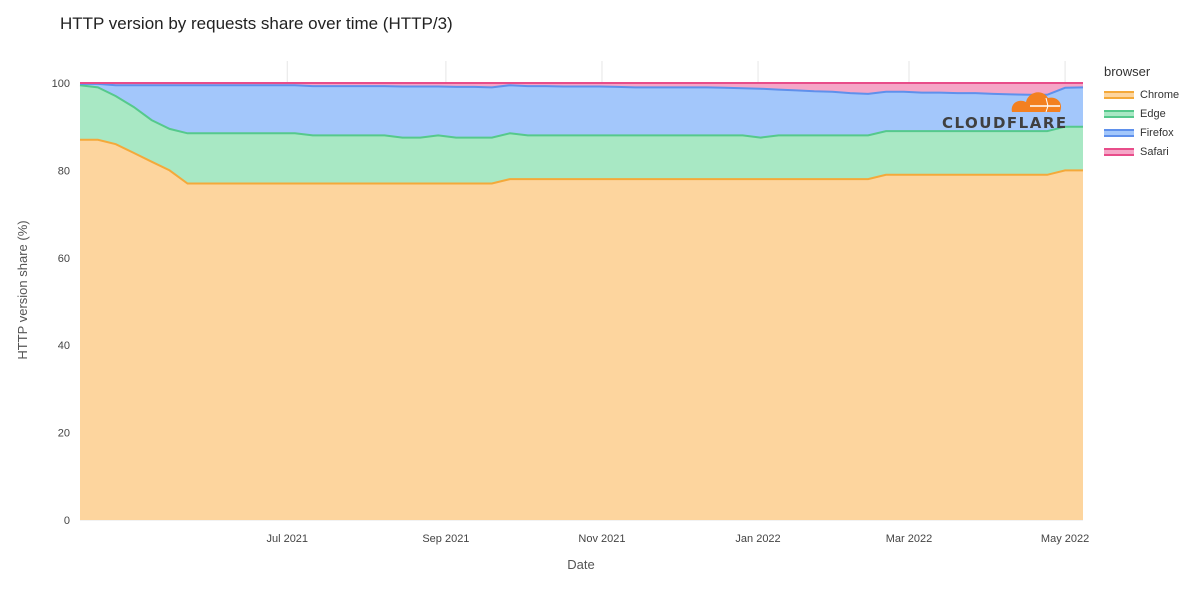  I want to click on legend-item-safari: Safari, so click(1141, 151).